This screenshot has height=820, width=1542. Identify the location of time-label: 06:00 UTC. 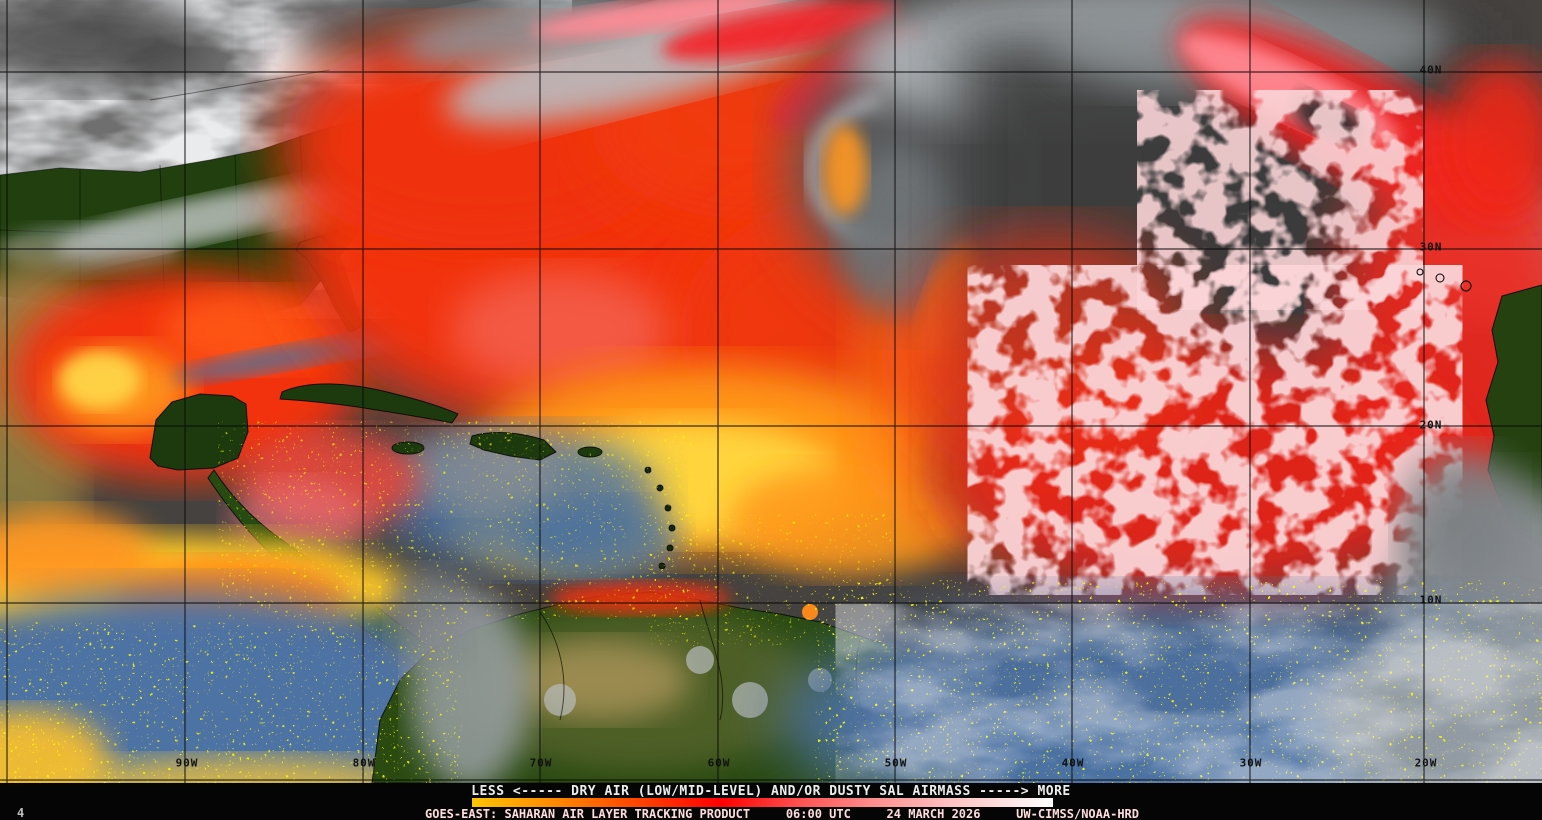
(818, 813).